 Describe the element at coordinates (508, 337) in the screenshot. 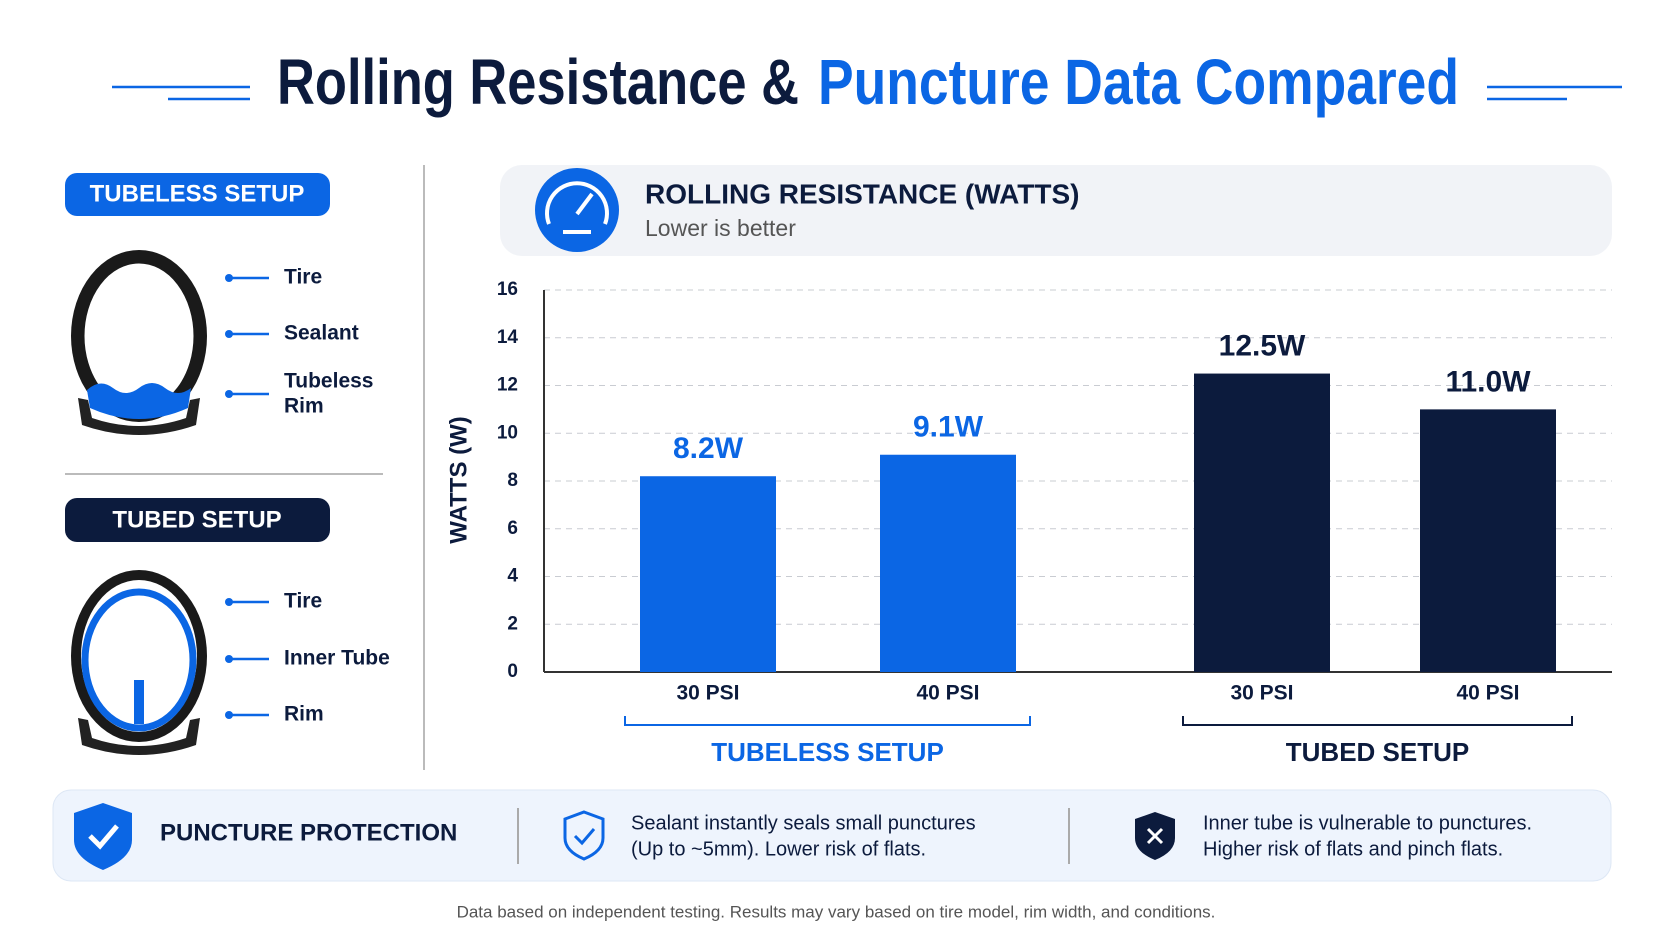

I see `y-tick-label: 14` at that location.